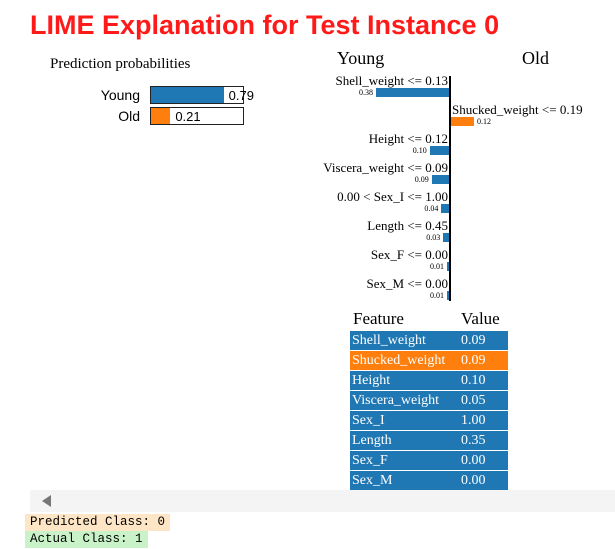 The height and width of the screenshot is (549, 615). What do you see at coordinates (361, 58) in the screenshot?
I see `class-label-young: Young` at bounding box center [361, 58].